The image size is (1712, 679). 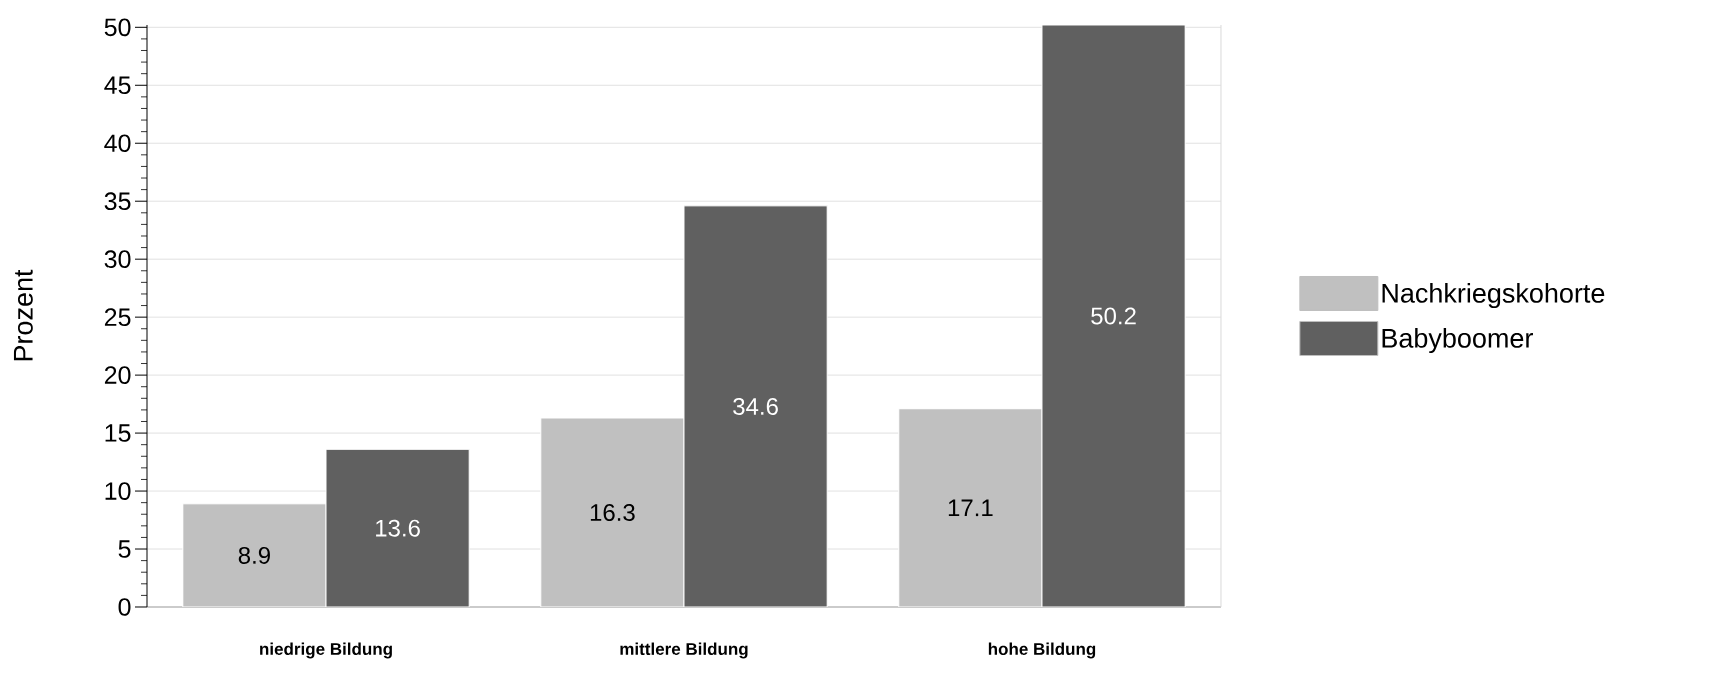 I want to click on data-label: 50.2, so click(x=1113, y=316).